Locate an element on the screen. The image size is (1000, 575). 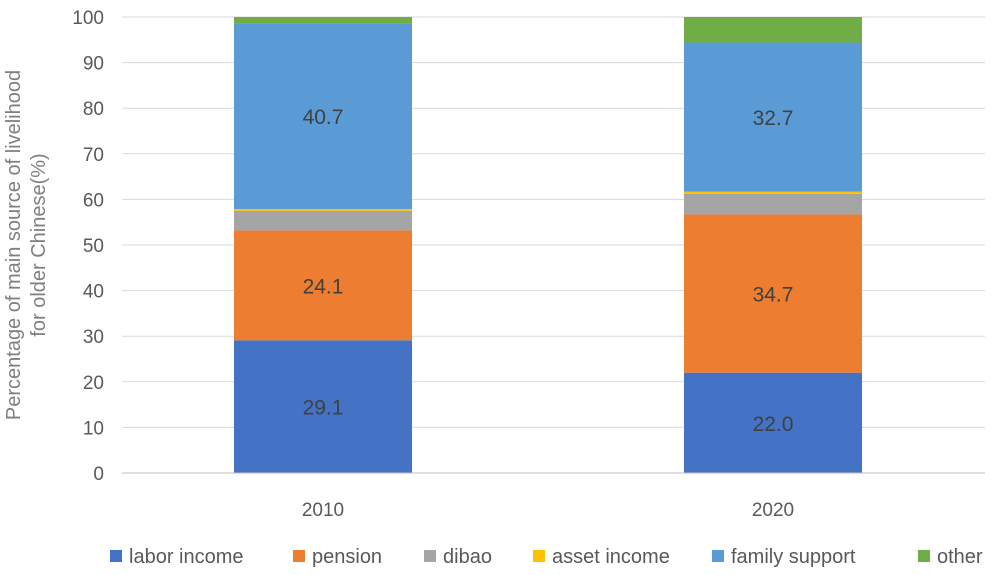
y-tick-label-90: 90 is located at coordinates (93, 64).